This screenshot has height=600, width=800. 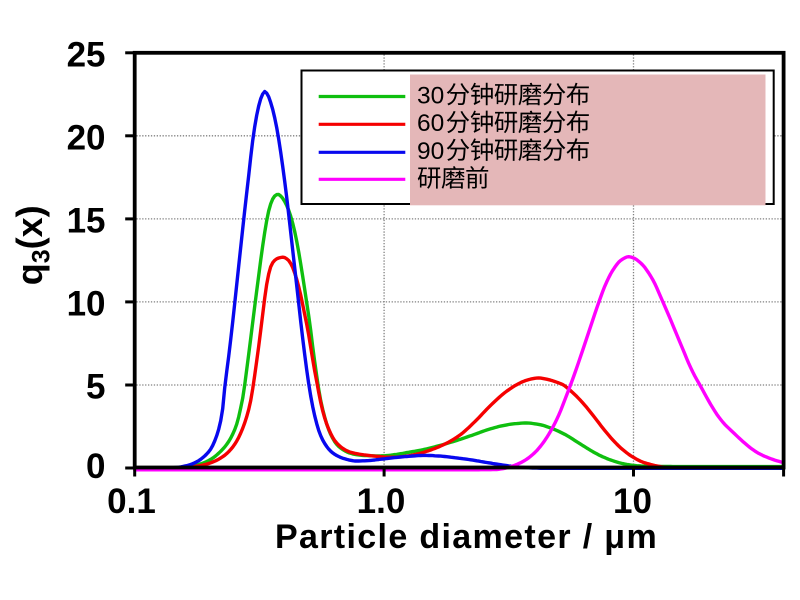 What do you see at coordinates (430, 95) in the screenshot?
I see `svg-text: 30` at bounding box center [430, 95].